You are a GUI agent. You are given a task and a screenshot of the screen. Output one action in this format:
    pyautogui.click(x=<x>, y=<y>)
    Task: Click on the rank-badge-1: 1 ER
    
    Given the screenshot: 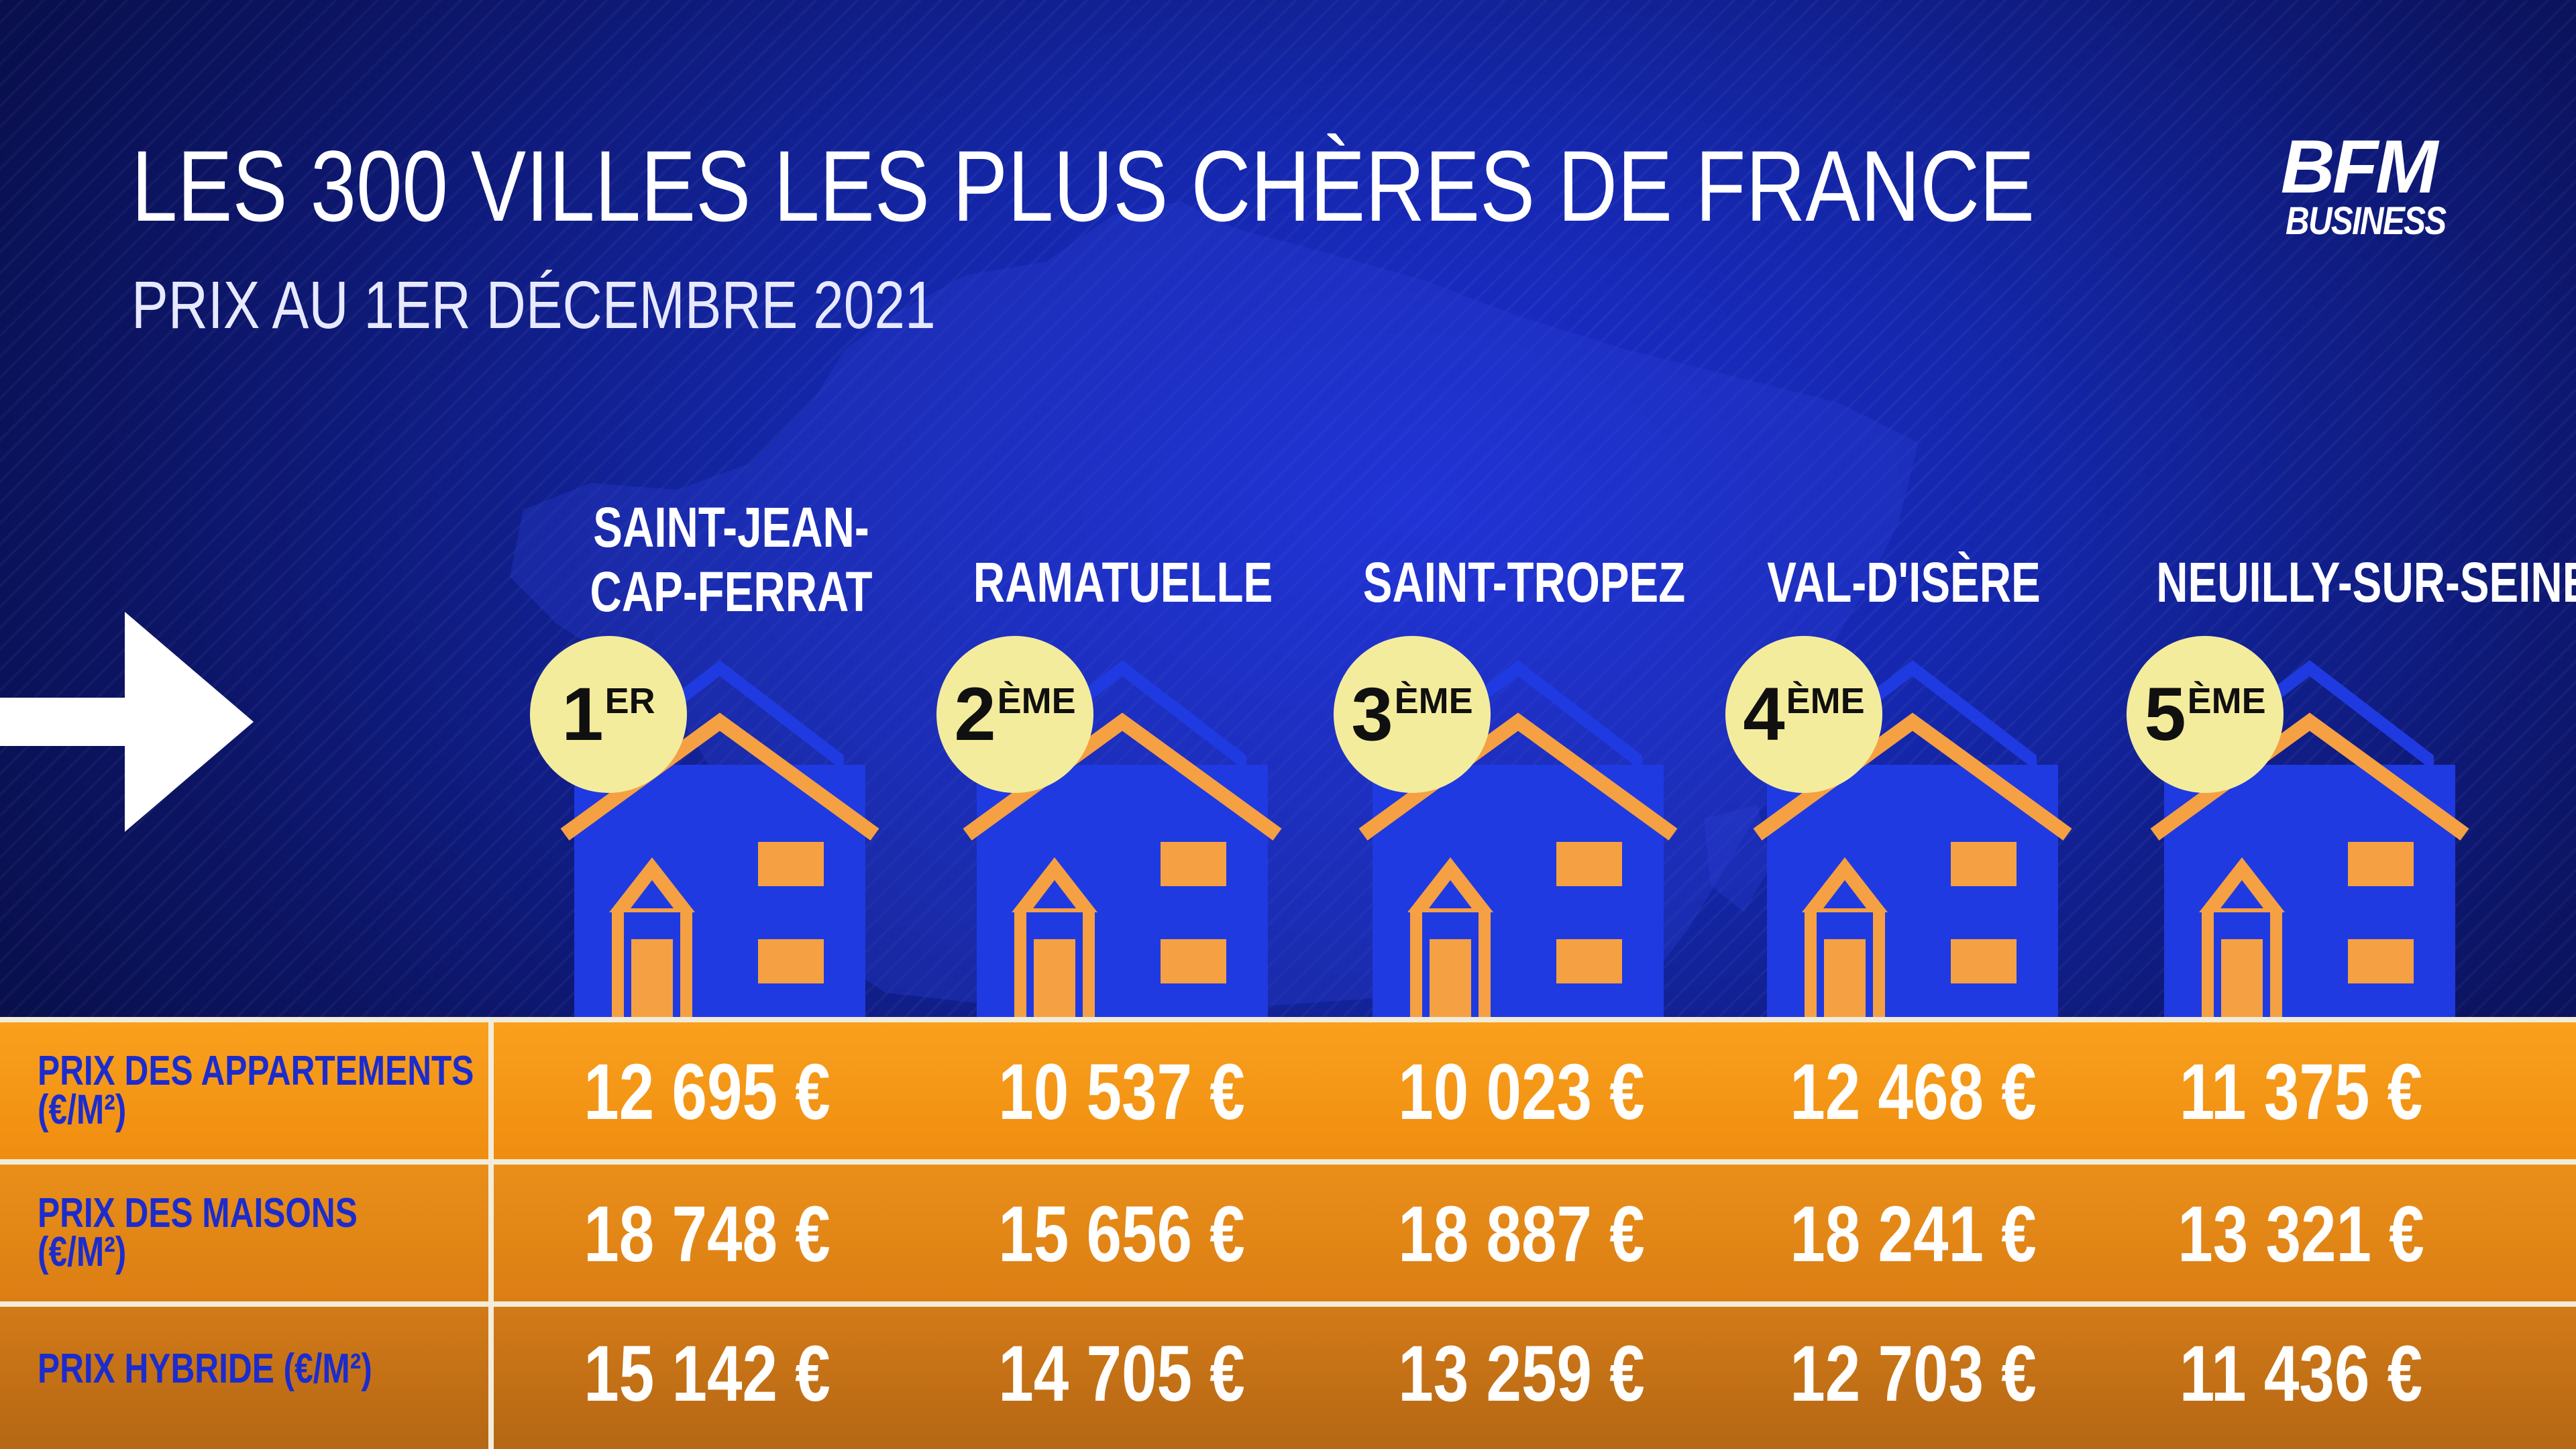 What is the action you would take?
    pyautogui.click(x=608, y=714)
    